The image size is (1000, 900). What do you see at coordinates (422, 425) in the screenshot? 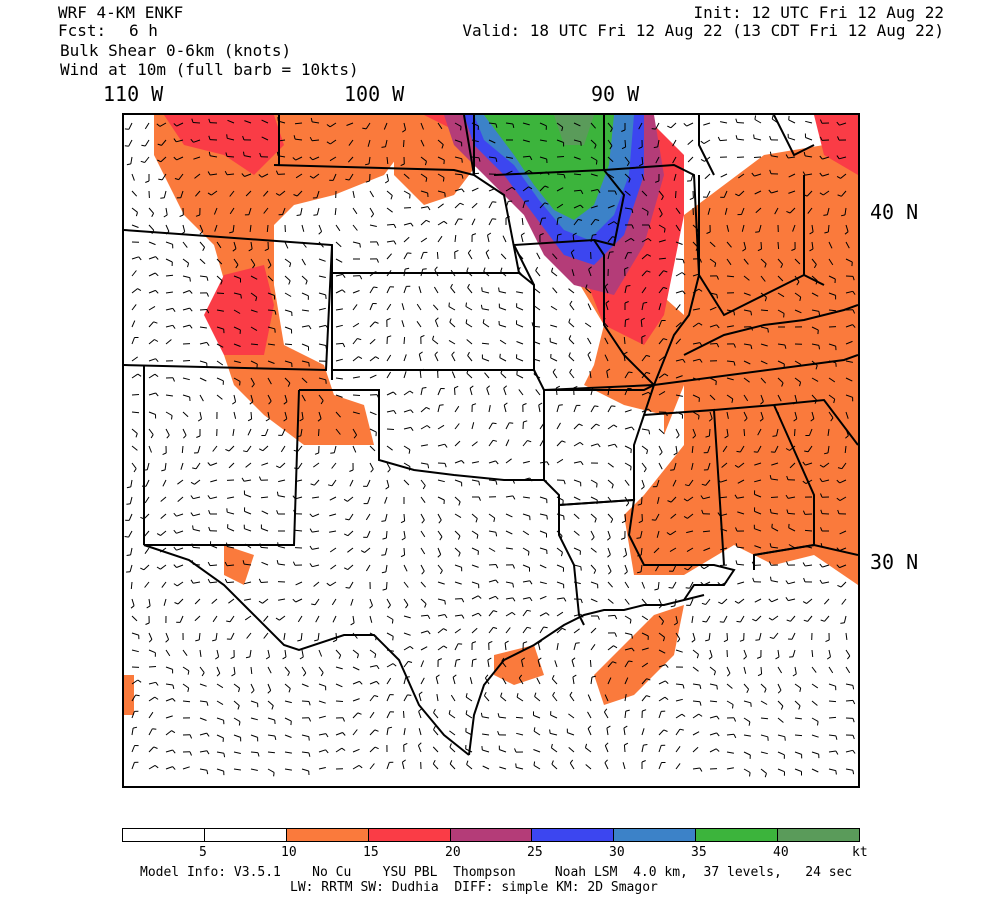
I see `border-oklahoma` at bounding box center [422, 425].